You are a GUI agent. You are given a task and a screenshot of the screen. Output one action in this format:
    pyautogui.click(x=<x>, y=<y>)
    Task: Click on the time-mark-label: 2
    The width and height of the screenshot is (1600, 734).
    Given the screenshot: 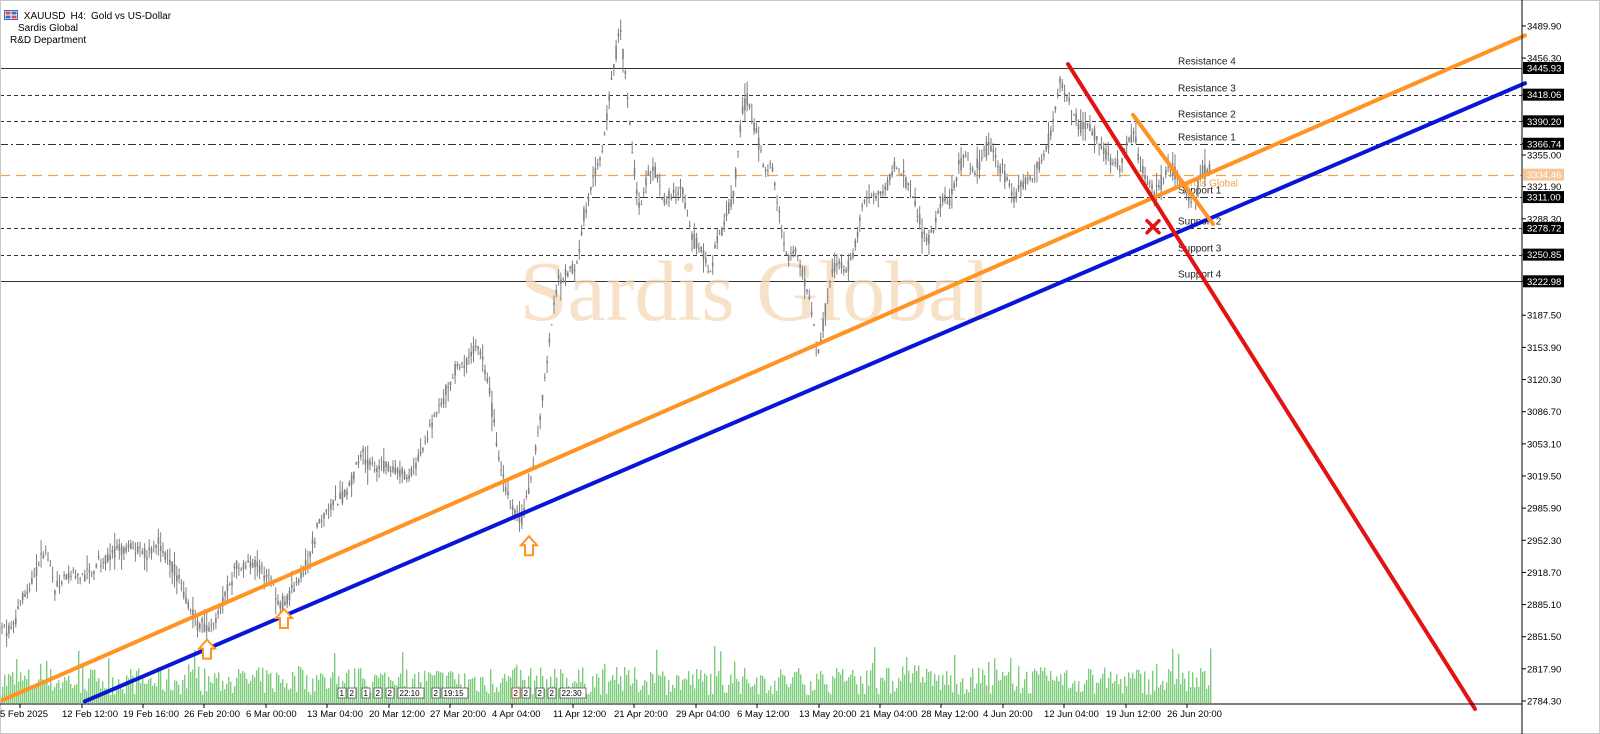 What is the action you would take?
    pyautogui.click(x=378, y=693)
    